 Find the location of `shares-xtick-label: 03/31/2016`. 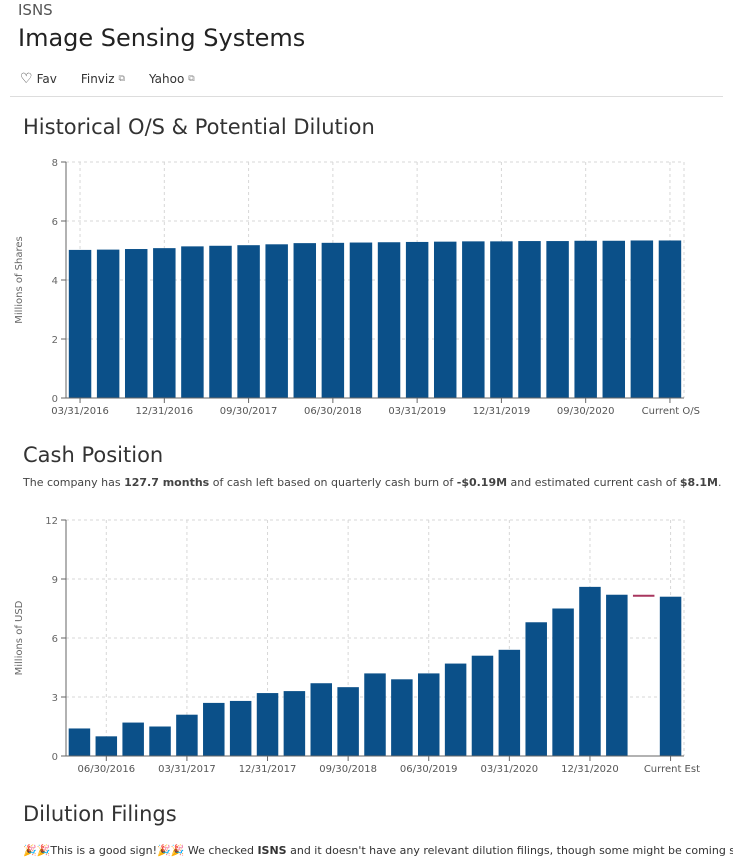

shares-xtick-label: 03/31/2016 is located at coordinates (80, 411).